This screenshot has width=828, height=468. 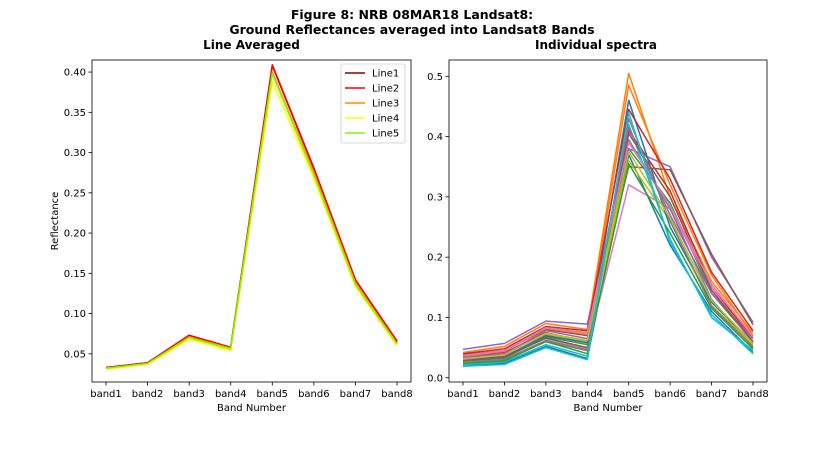 What do you see at coordinates (189, 394) in the screenshot?
I see `line-averaged-x-tick-label: band3` at bounding box center [189, 394].